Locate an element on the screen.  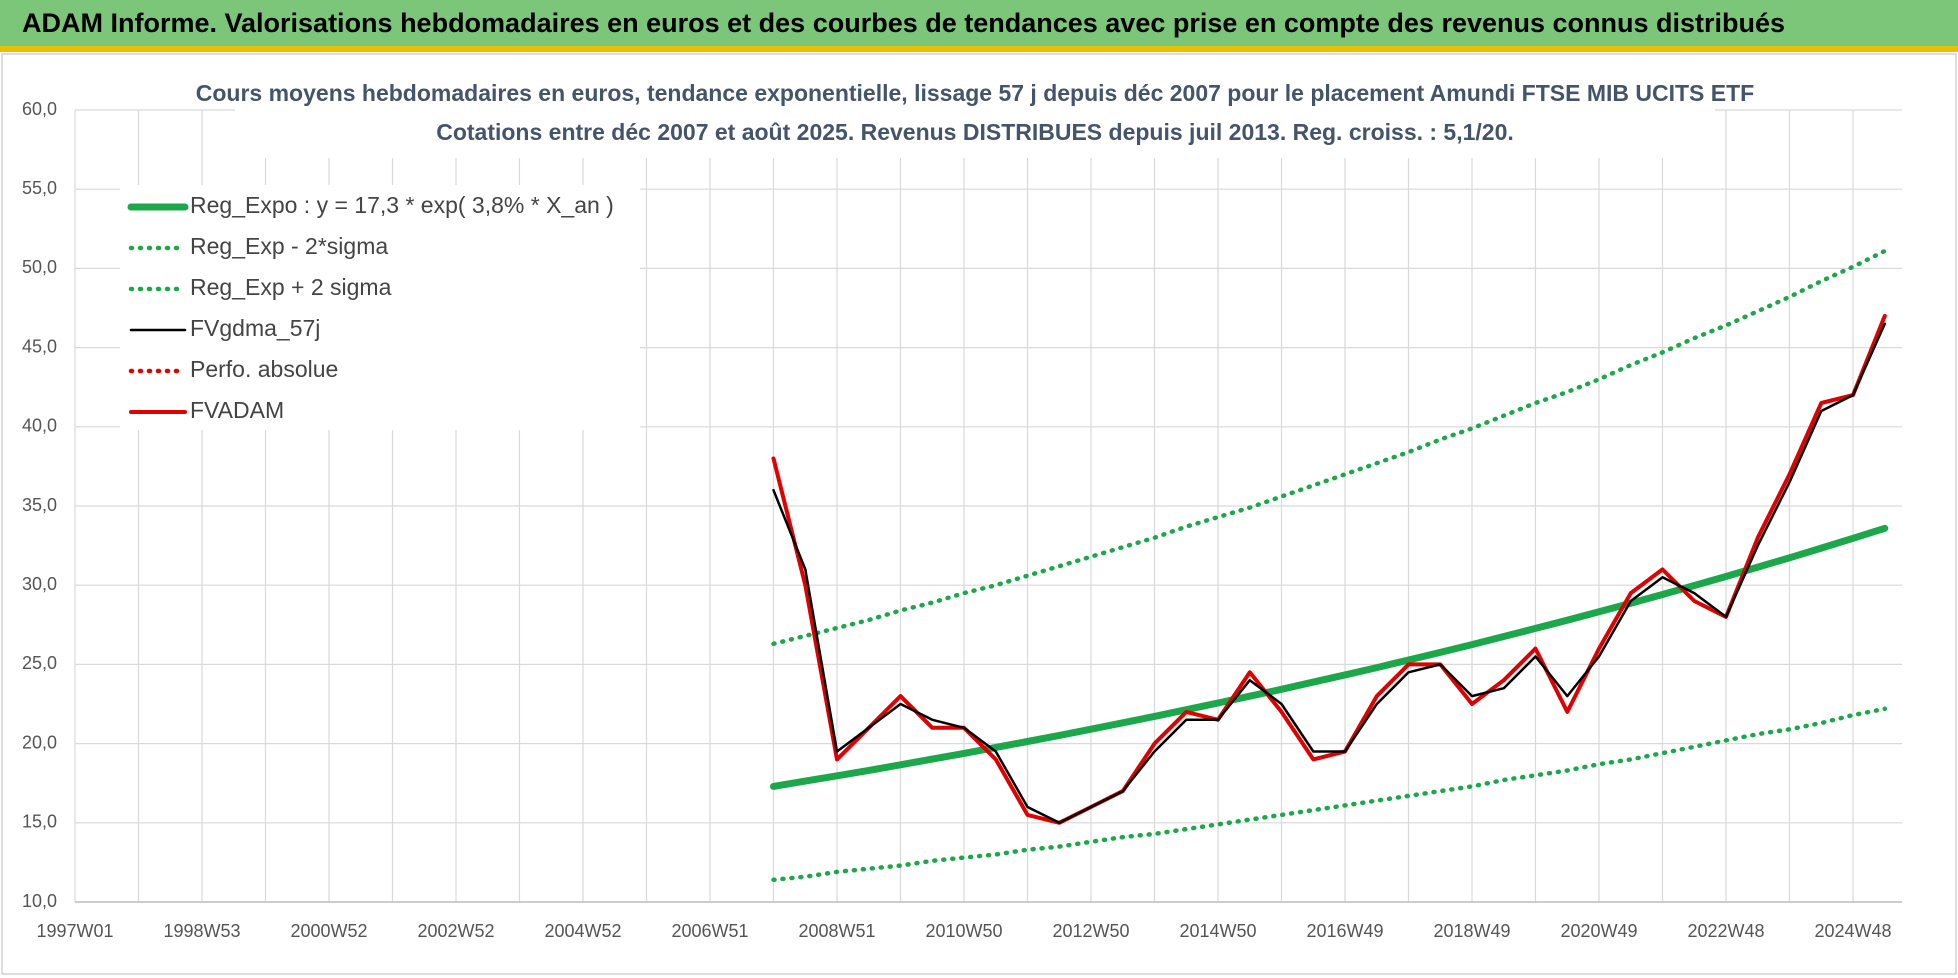
x-tick-label: 2022W48 is located at coordinates (1725, 931).